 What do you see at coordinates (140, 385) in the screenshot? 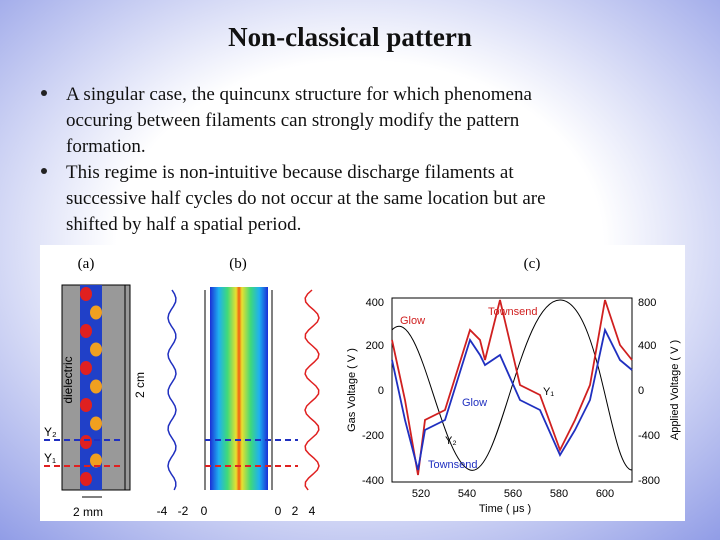
I see `scale-label: 2 cm` at bounding box center [140, 385].